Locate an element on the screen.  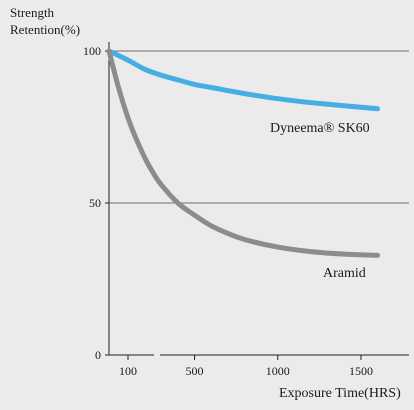
x-tick-label-1500: 1500 is located at coordinates (361, 371).